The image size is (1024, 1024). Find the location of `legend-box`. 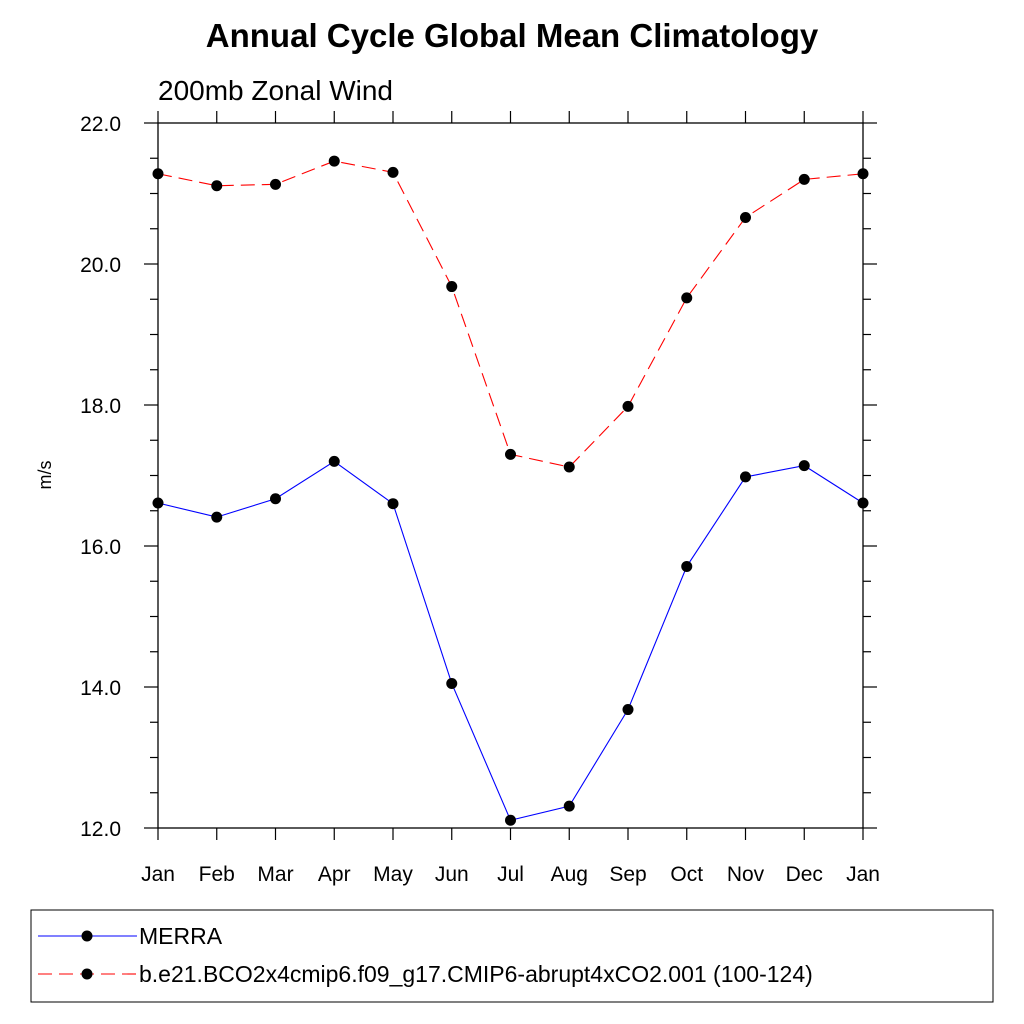

legend-box is located at coordinates (512, 956).